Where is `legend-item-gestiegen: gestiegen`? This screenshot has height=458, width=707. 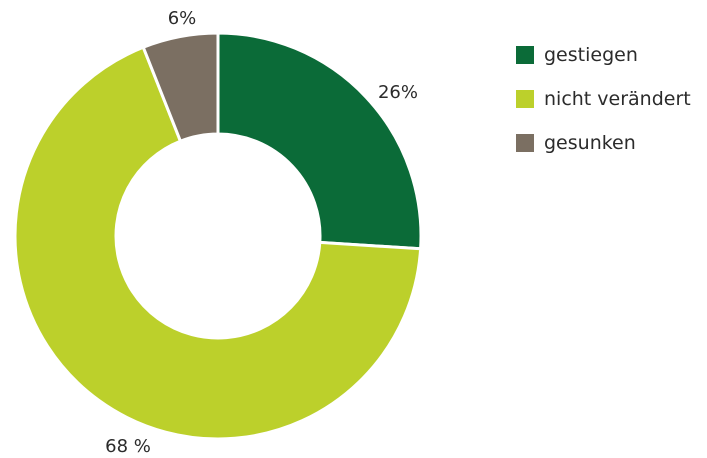
legend-item-gestiegen: gestiegen is located at coordinates (603, 55).